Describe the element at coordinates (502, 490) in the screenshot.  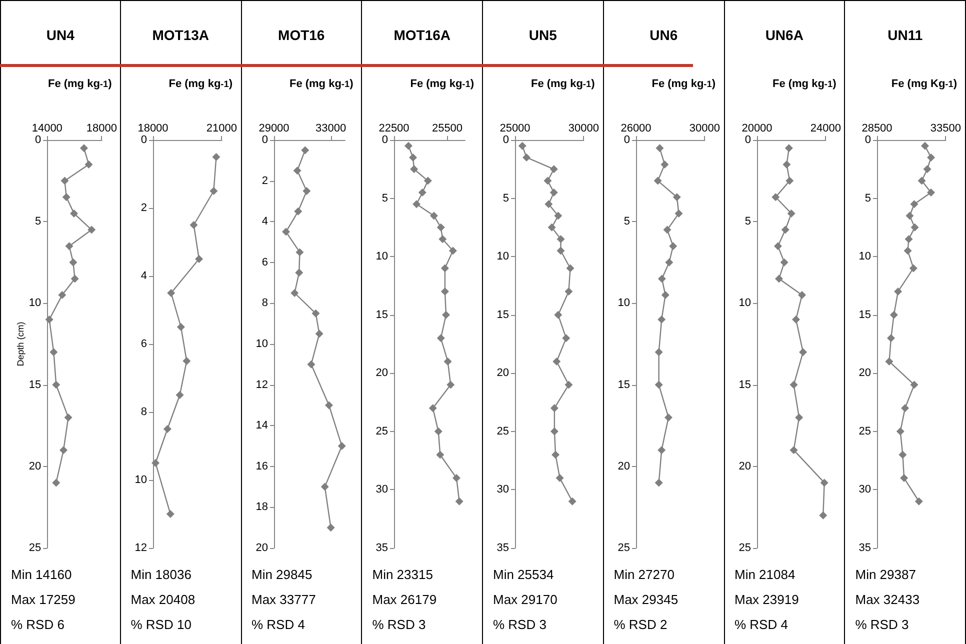
I see `y-tick-label: 30` at that location.